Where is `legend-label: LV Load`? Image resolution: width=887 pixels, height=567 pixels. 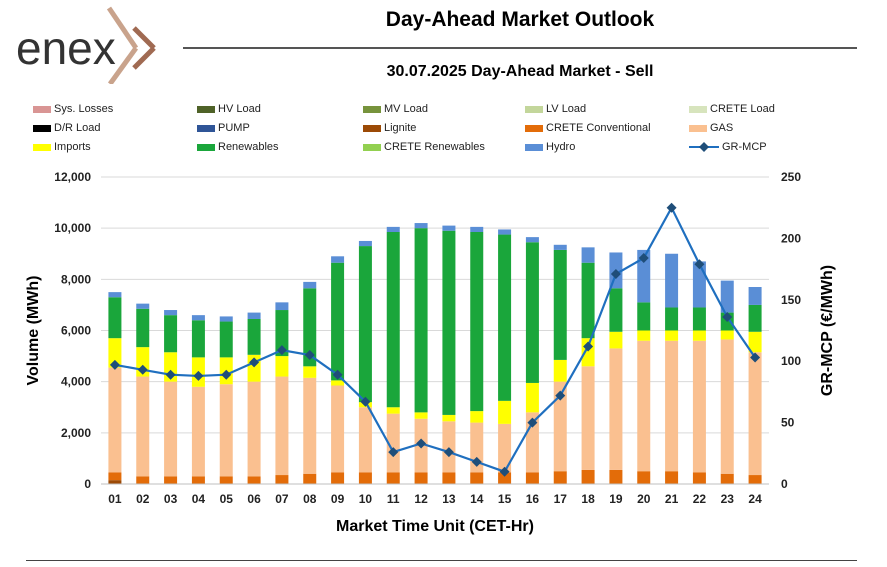 legend-label: LV Load is located at coordinates (566, 109).